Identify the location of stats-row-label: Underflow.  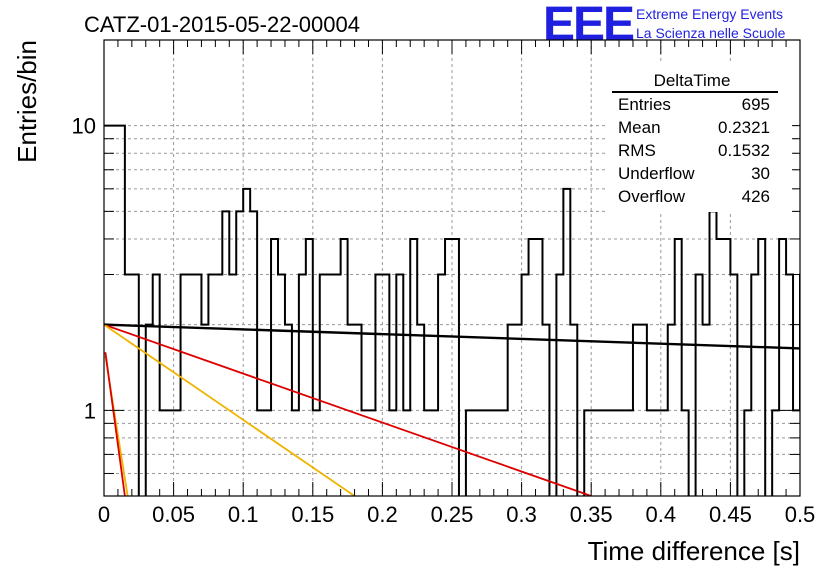
(656, 173).